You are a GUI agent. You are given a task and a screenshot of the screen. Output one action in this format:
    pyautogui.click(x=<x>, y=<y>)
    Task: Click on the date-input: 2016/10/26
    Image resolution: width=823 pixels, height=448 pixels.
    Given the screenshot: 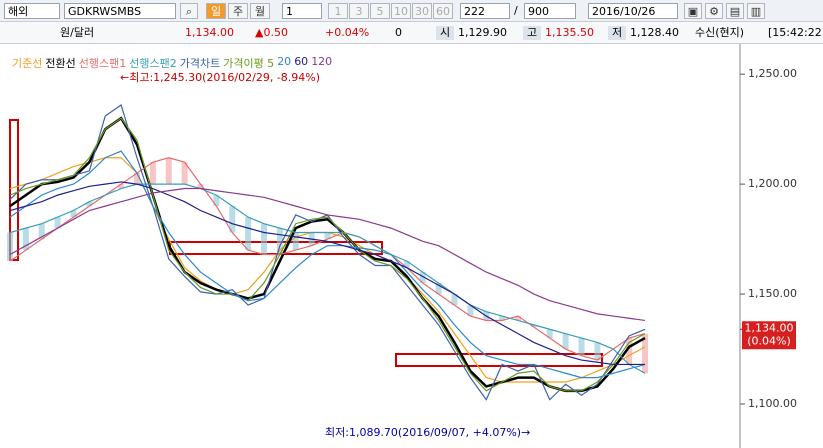 What is the action you would take?
    pyautogui.click(x=633, y=11)
    